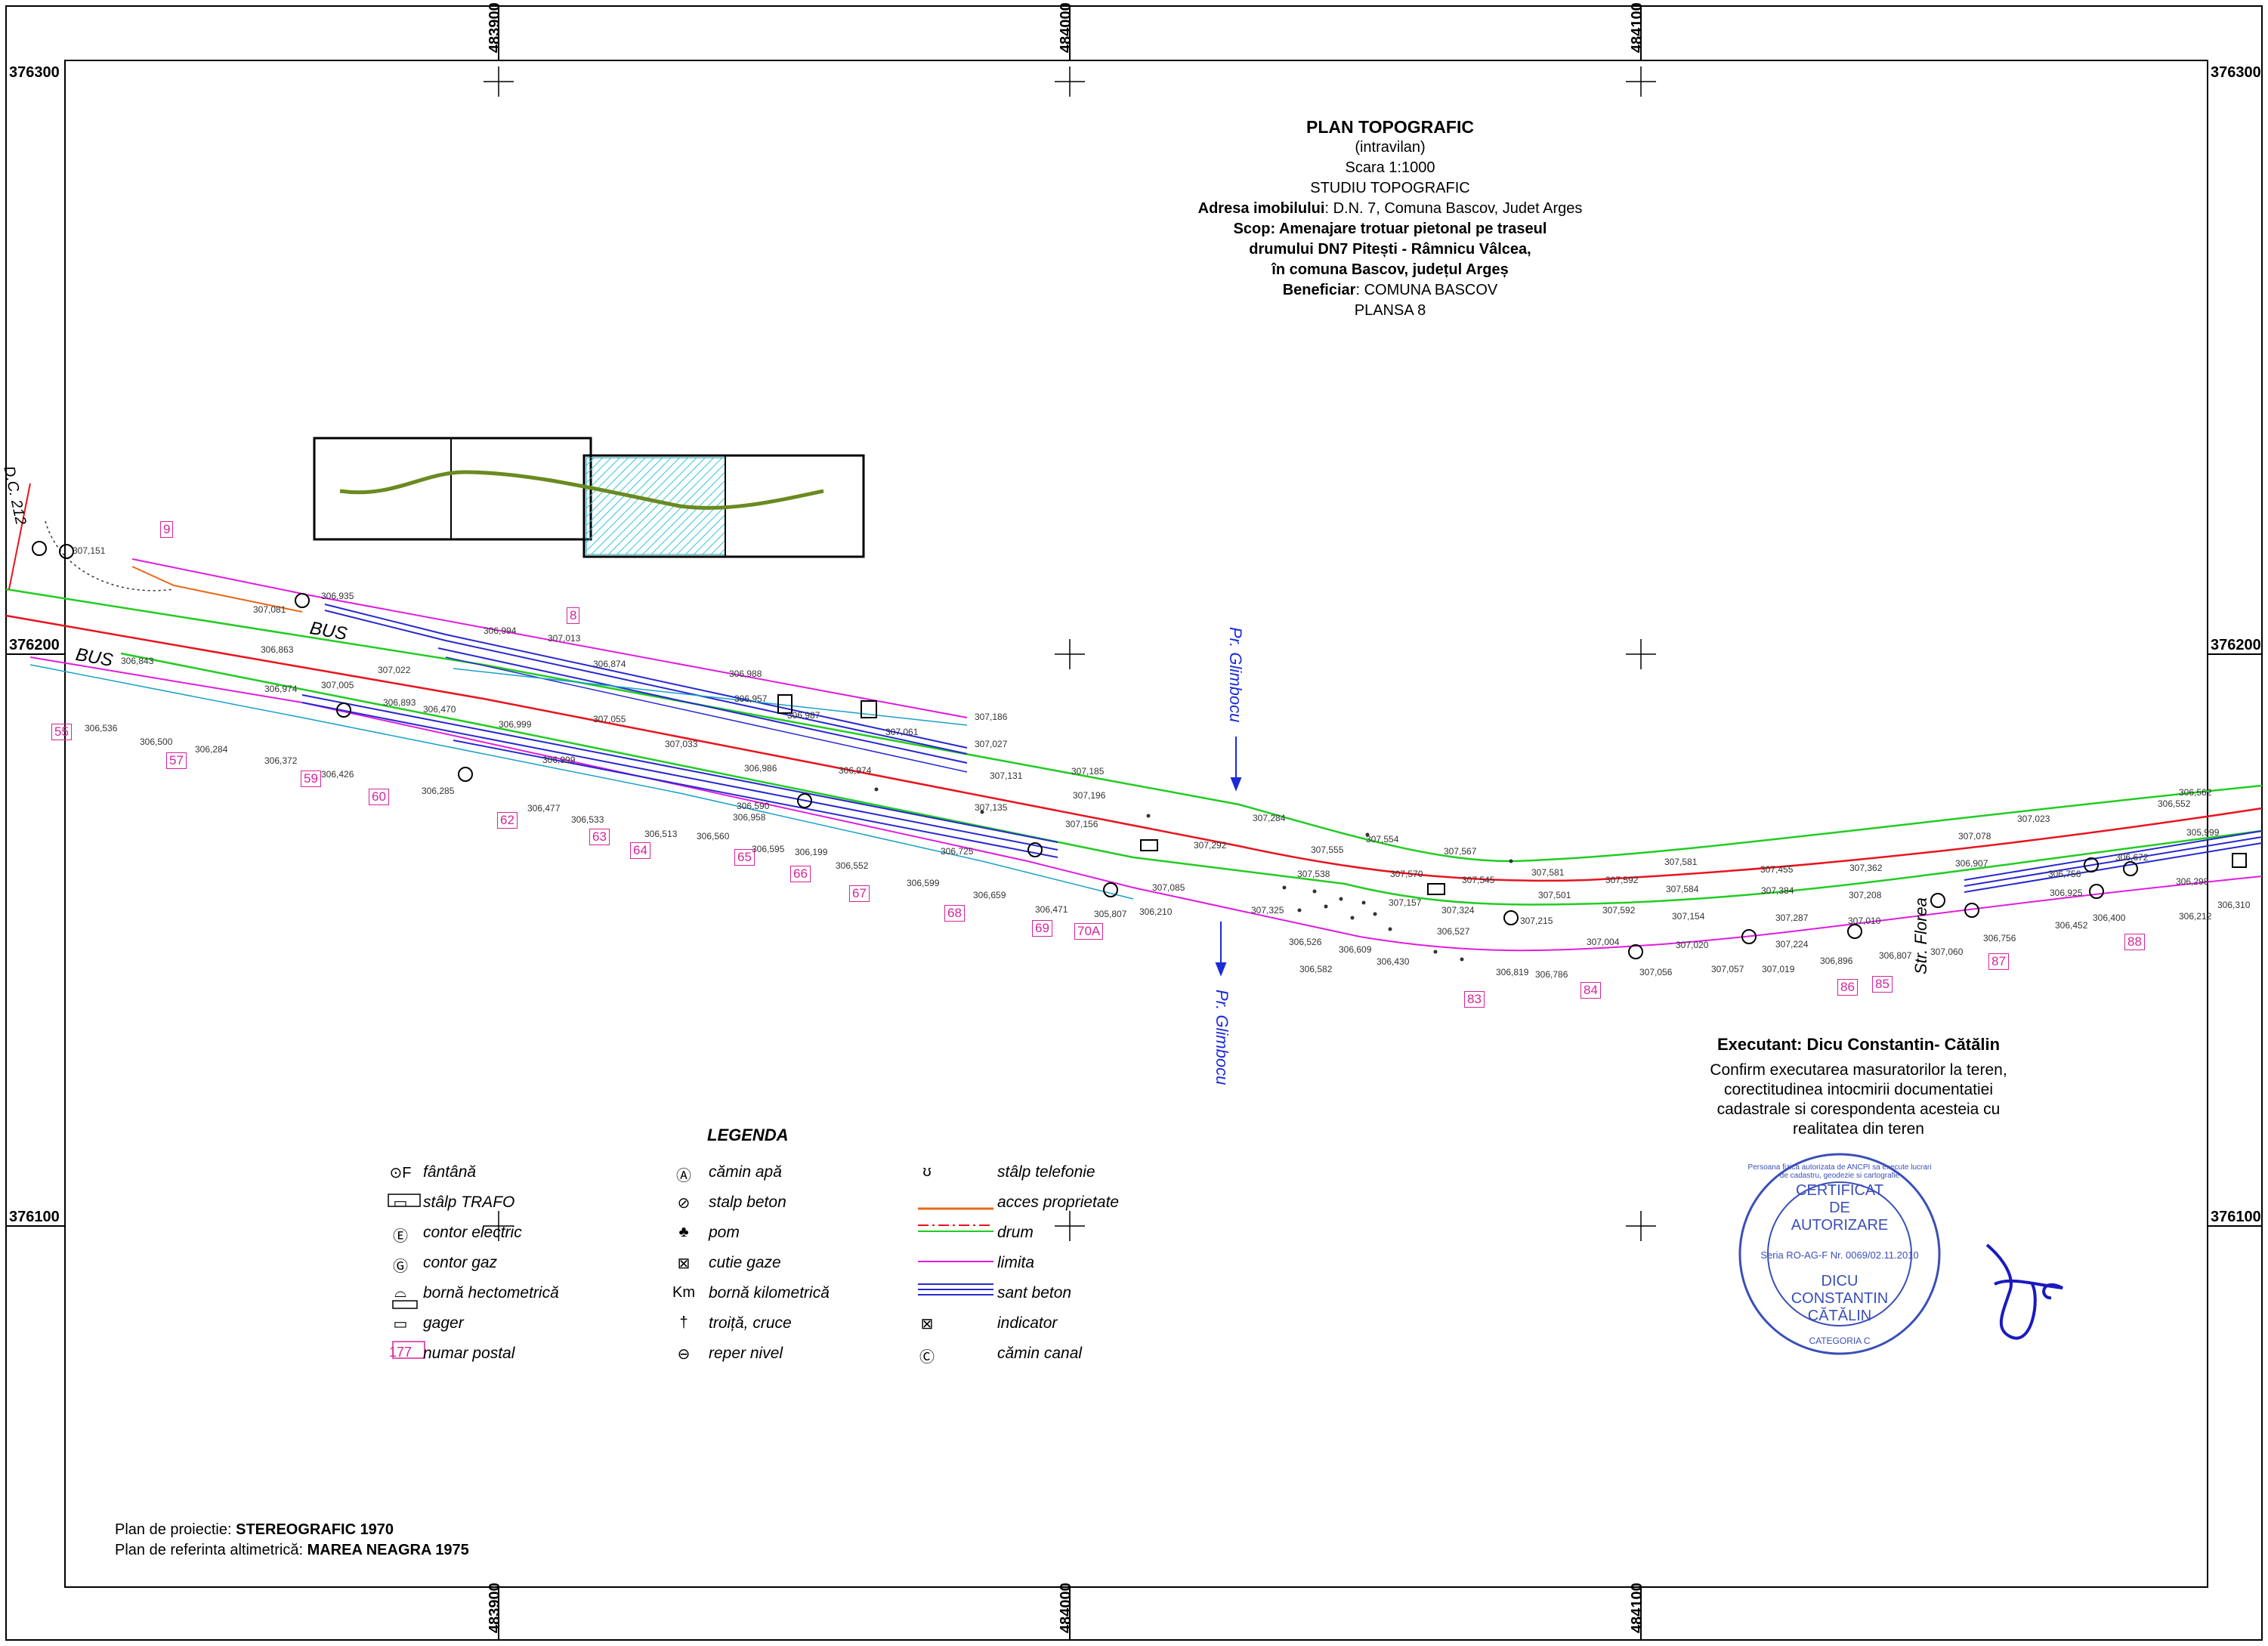 Image resolution: width=2268 pixels, height=1646 pixels. Describe the element at coordinates (684, 1354) in the screenshot. I see `legend-symbol-icon: ⊖` at that location.